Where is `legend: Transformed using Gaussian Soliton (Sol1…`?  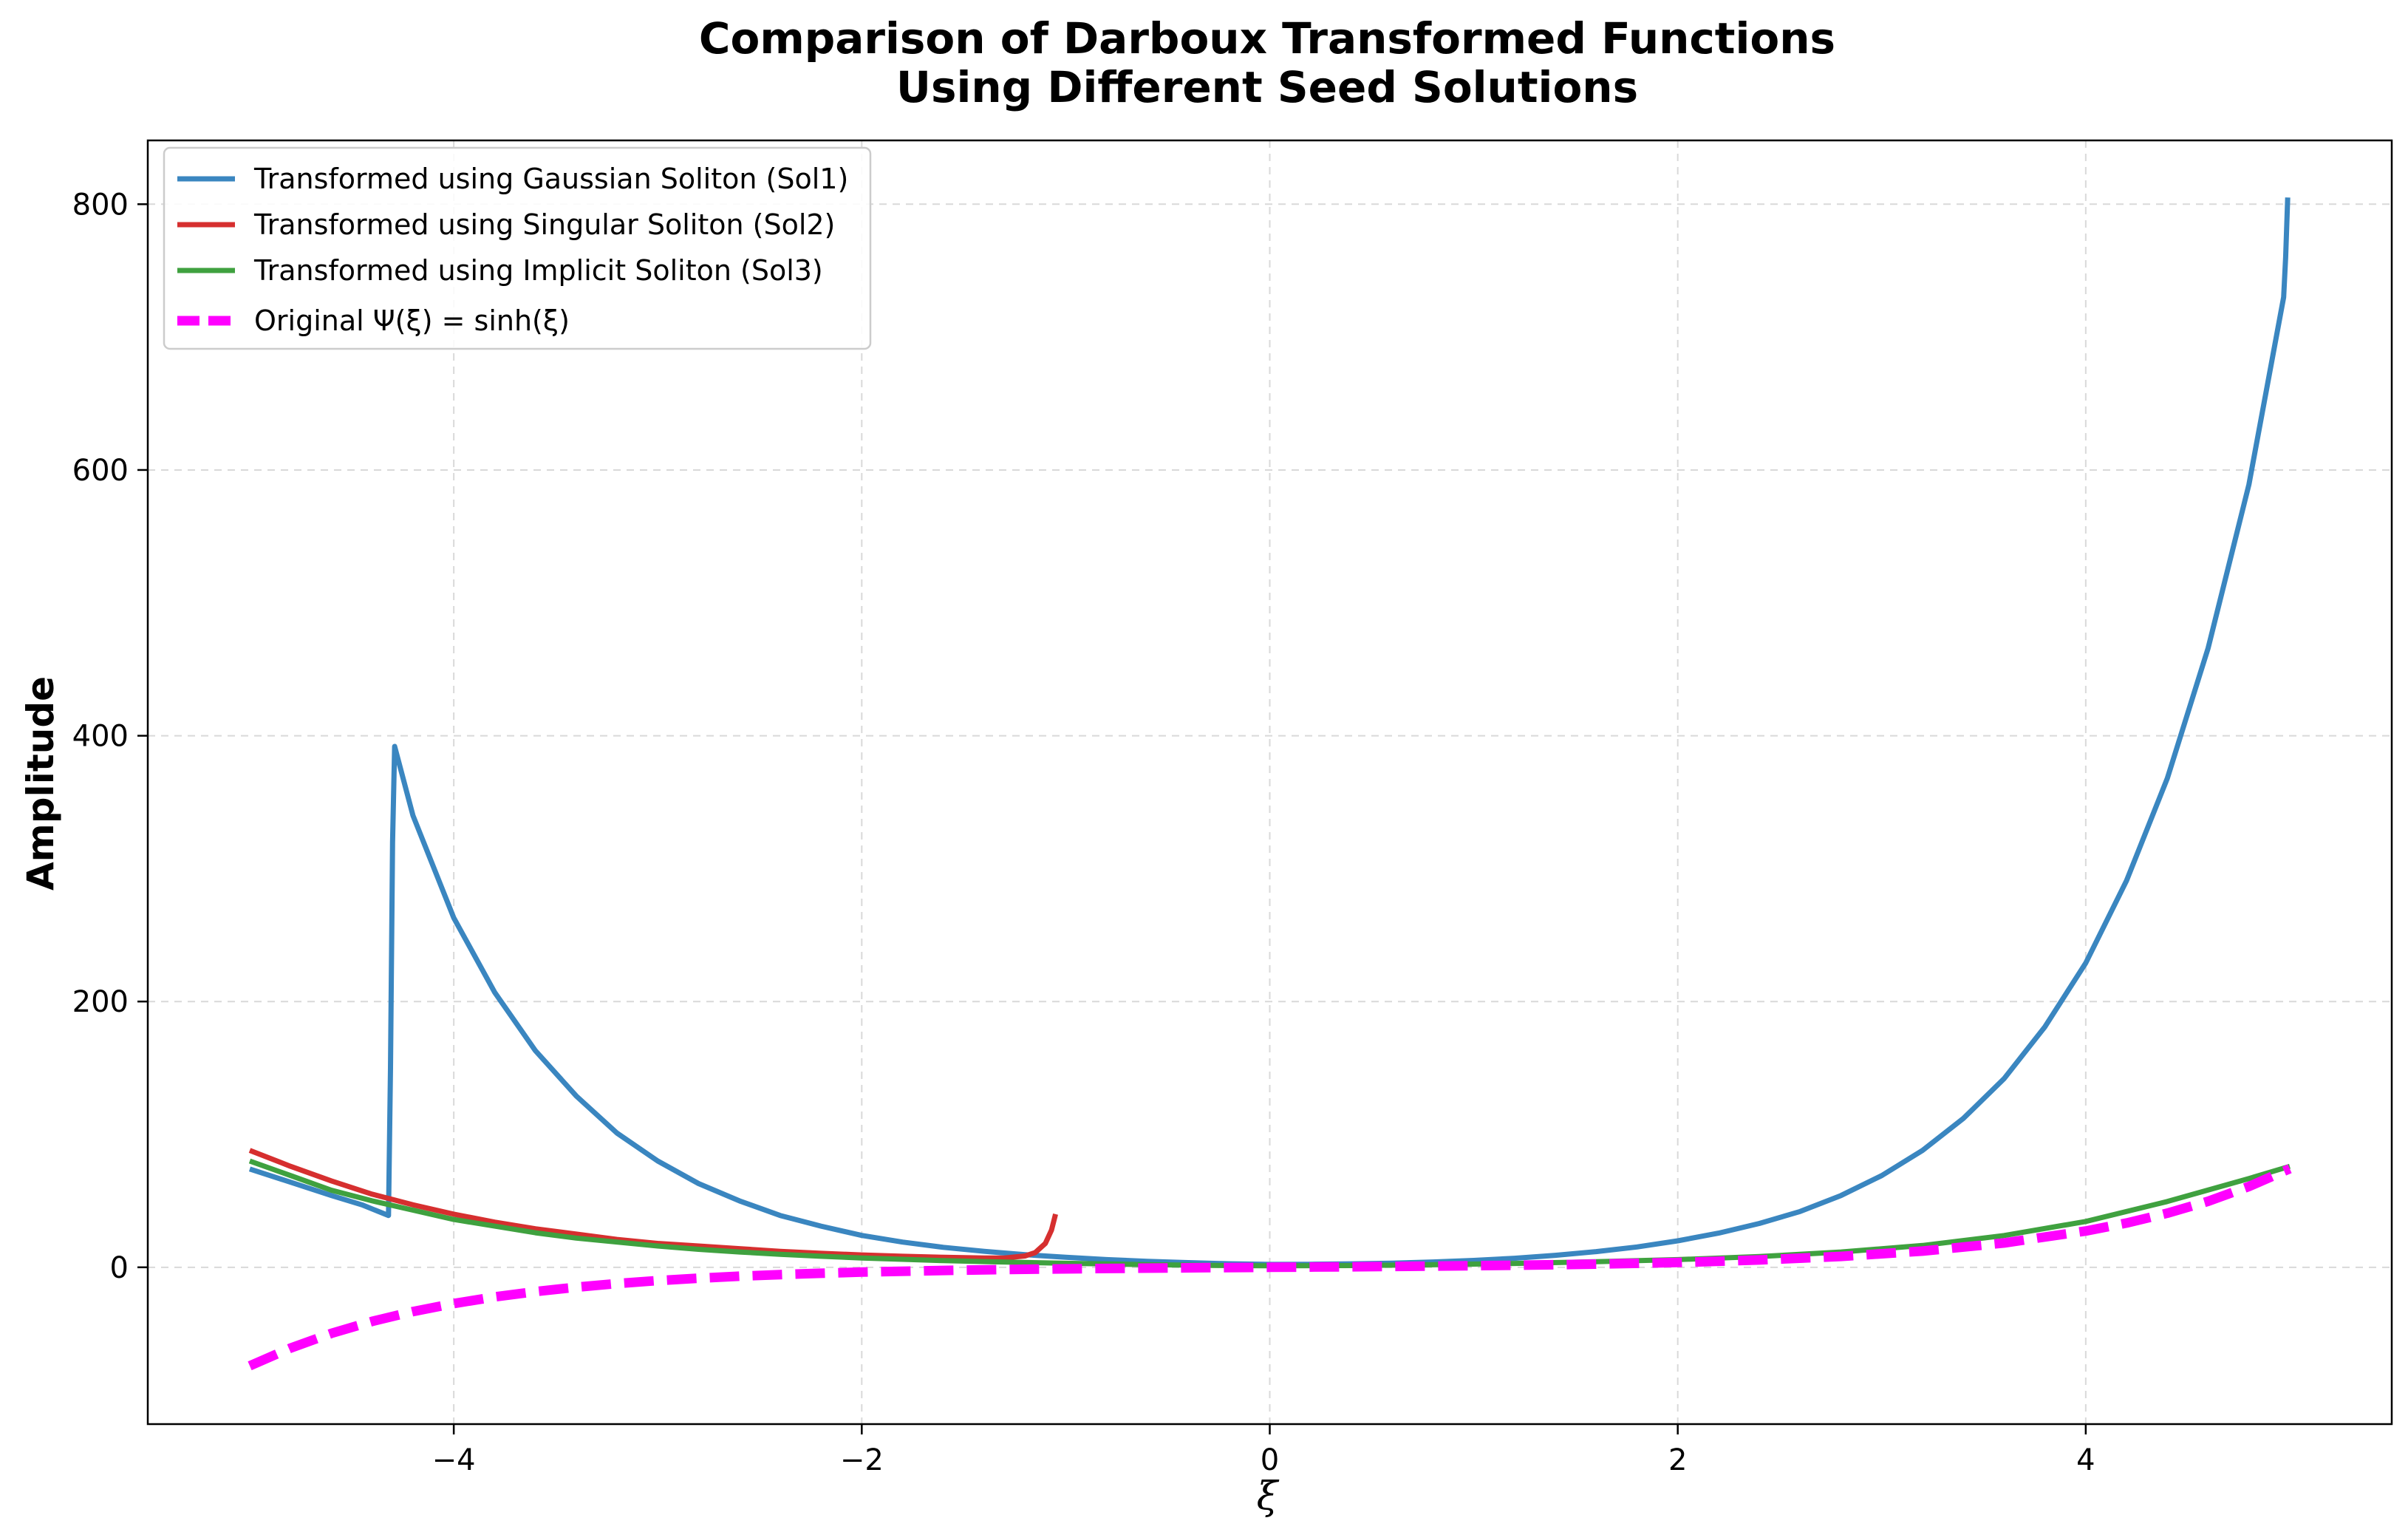 legend: Transformed using Gaussian Soliton (Sol1… is located at coordinates (517, 248).